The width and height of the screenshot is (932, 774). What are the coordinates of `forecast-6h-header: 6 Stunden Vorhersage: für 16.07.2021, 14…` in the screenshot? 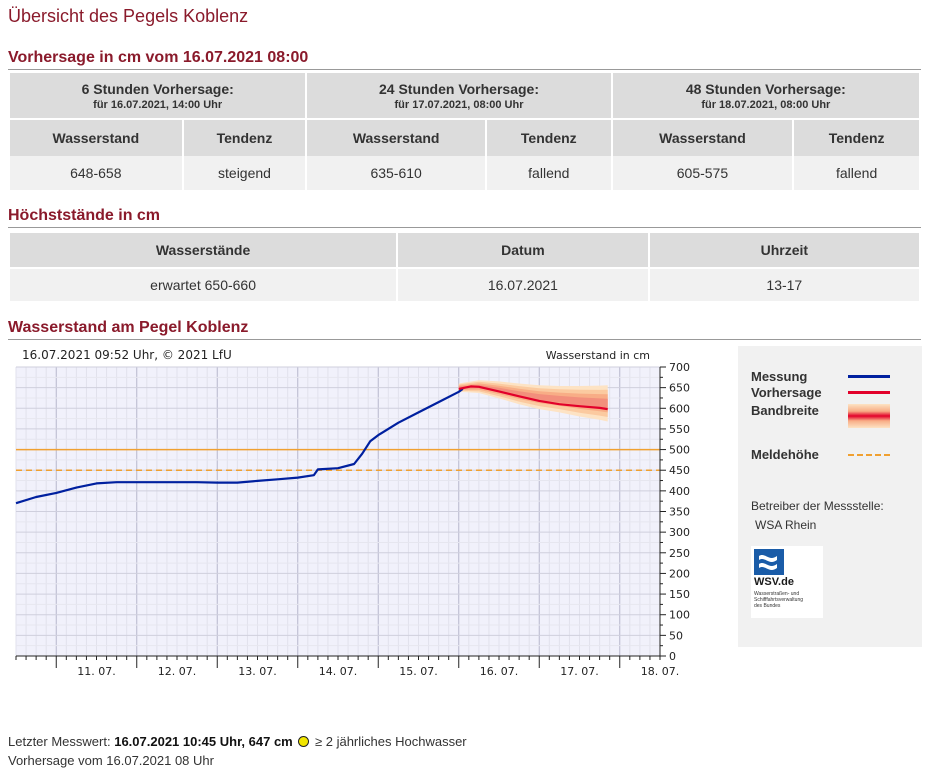 It's located at (158, 95).